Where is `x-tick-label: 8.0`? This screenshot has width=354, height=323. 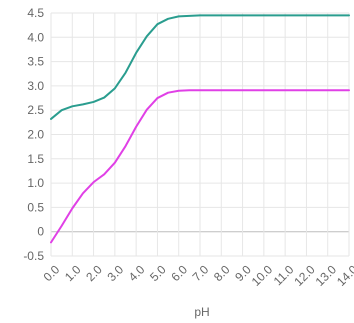
x-tick-label: 8.0 is located at coordinates (222, 273).